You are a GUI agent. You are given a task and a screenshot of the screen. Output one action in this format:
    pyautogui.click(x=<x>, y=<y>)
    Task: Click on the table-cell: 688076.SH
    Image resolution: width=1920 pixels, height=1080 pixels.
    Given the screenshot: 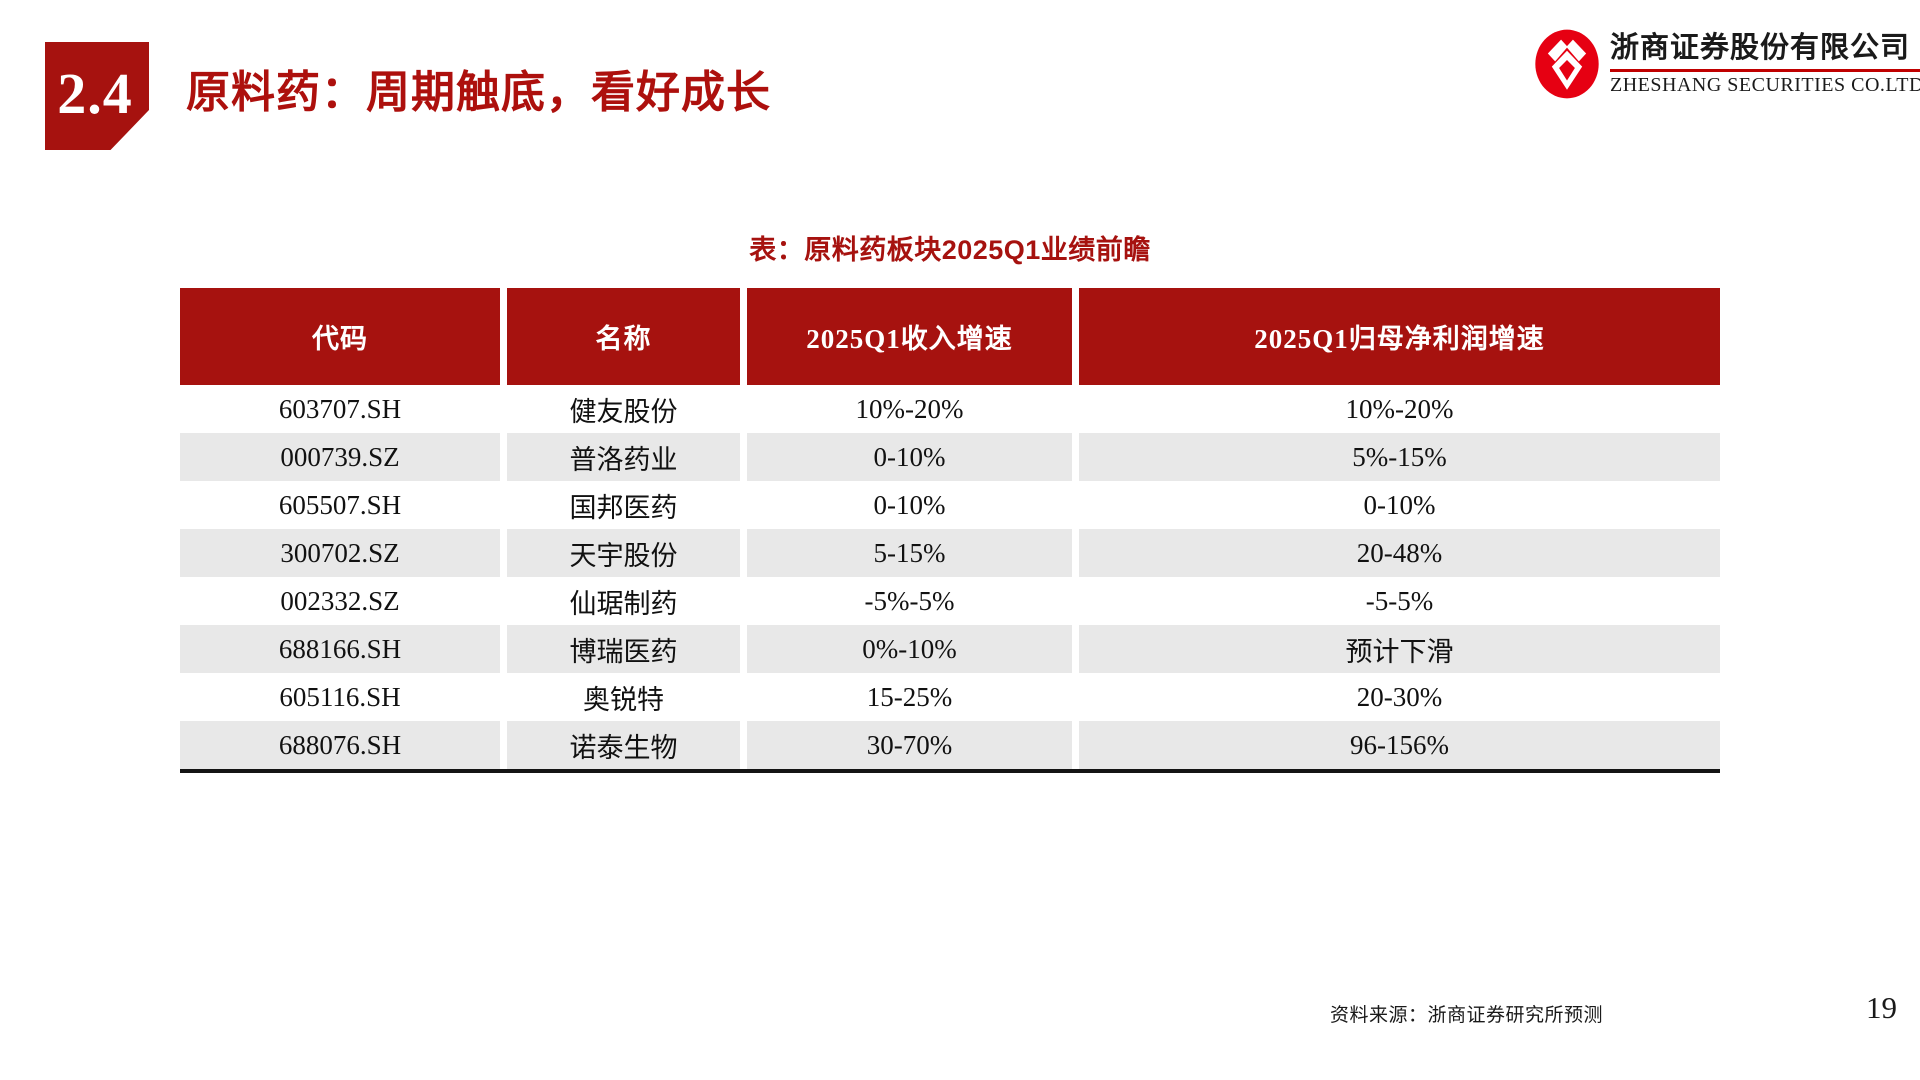 What is the action you would take?
    pyautogui.click(x=340, y=745)
    